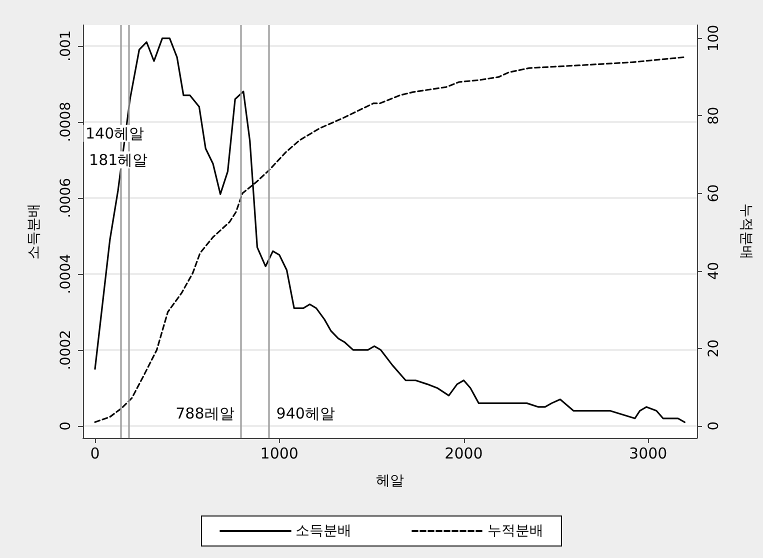 This screenshot has height=558, width=763. What do you see at coordinates (714, 115) in the screenshot?
I see `y2-tick-label: 80` at bounding box center [714, 115].